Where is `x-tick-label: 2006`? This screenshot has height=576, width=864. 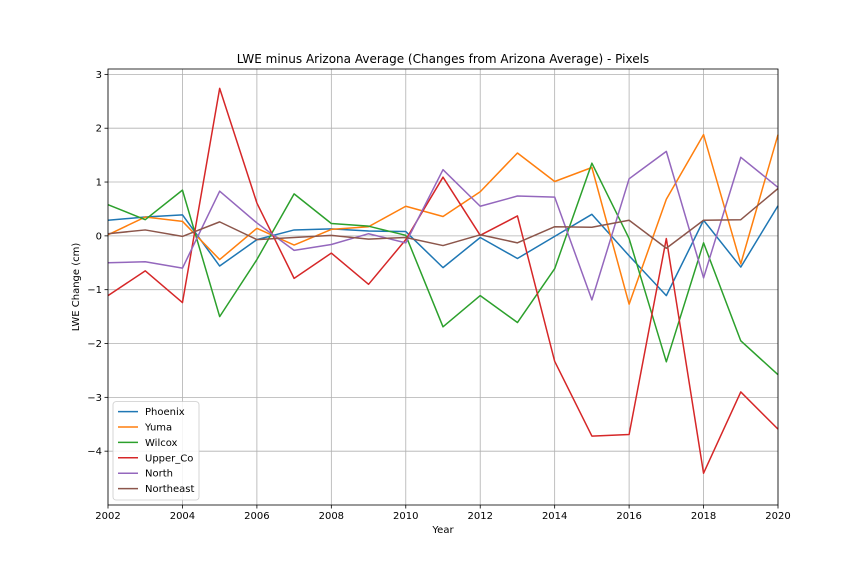
x-tick-label: 2006 is located at coordinates (256, 516).